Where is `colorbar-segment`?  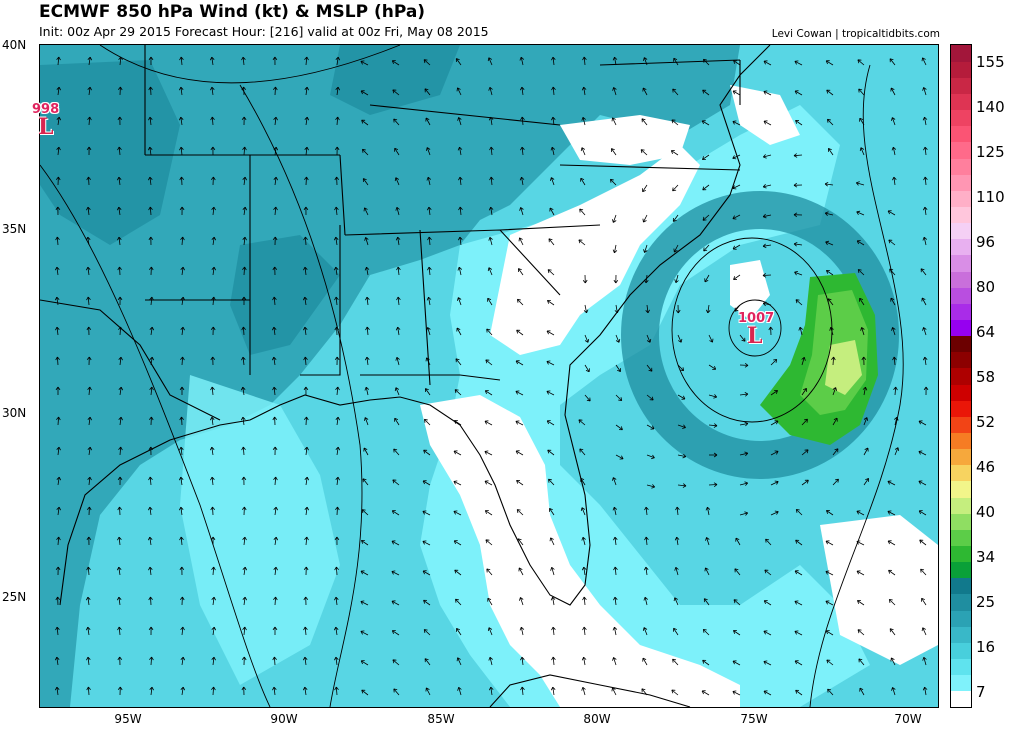
colorbar-segment is located at coordinates (961, 295).